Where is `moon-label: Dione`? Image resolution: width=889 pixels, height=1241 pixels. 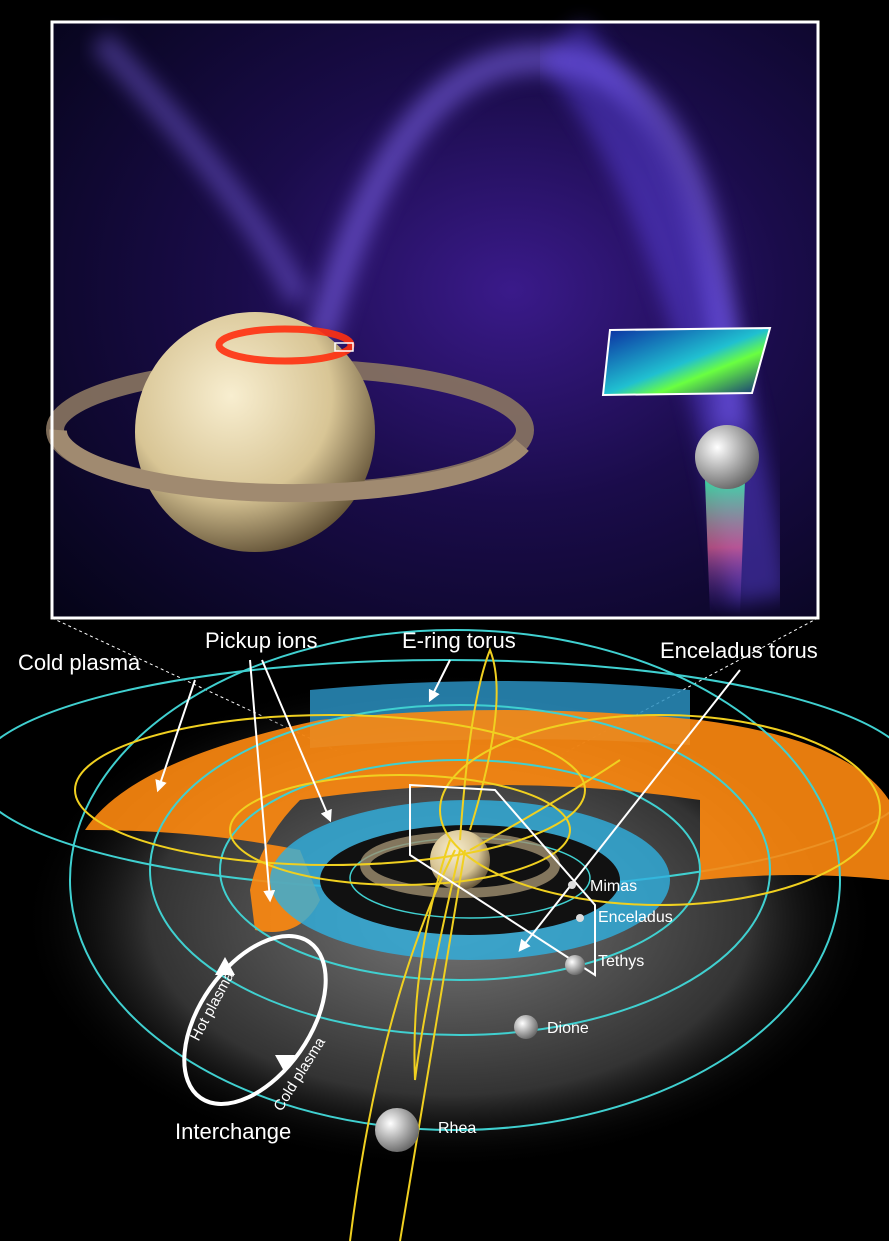
moon-label: Dione is located at coordinates (568, 1028).